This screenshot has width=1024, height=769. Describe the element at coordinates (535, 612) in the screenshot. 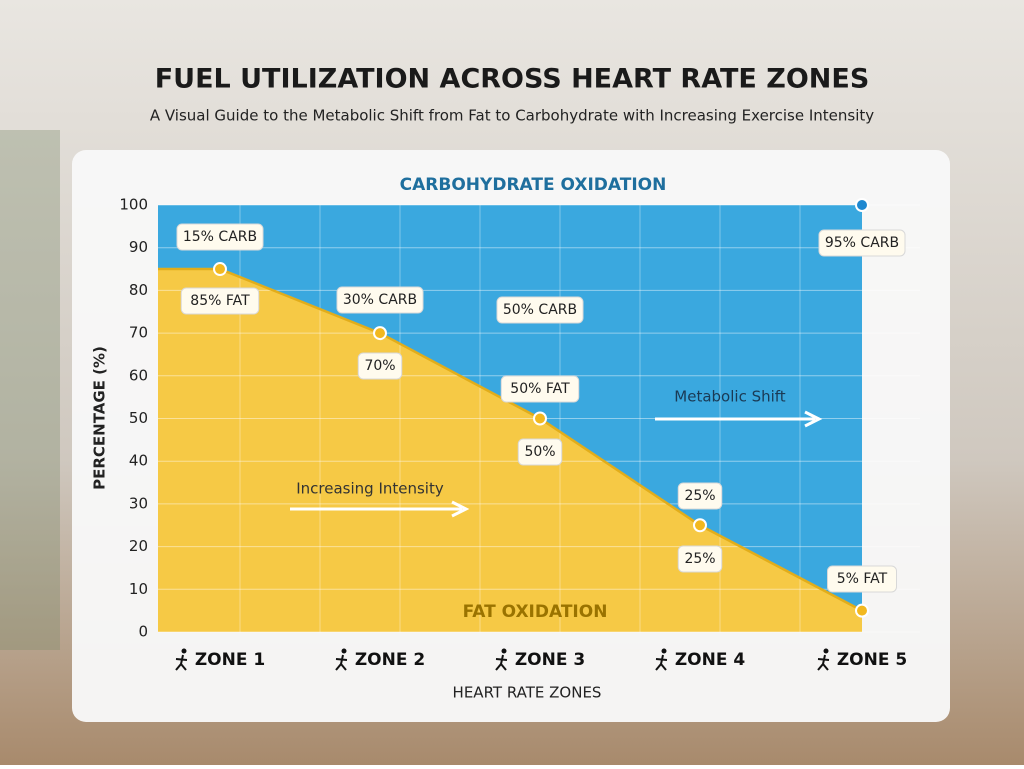

I see `series-name: FAT OXIDATION` at that location.